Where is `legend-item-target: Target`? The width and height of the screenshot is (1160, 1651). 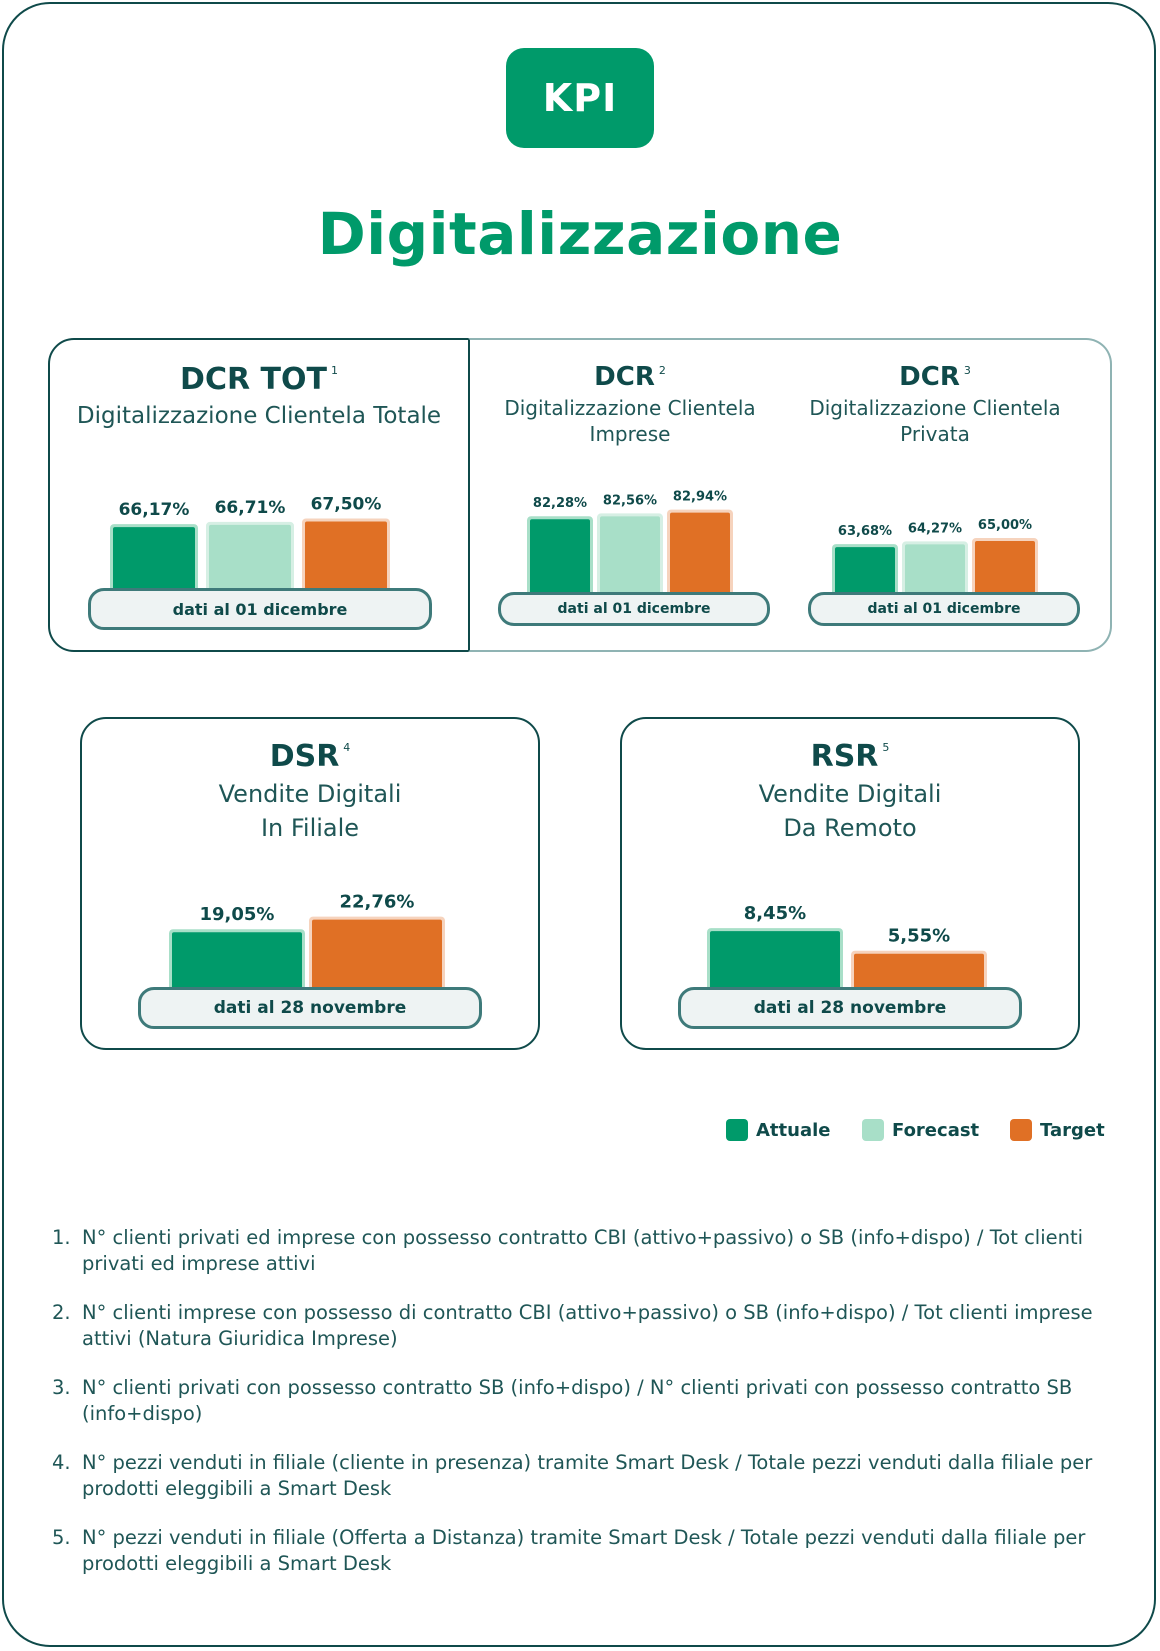 legend-item-target: Target is located at coordinates (1057, 1130).